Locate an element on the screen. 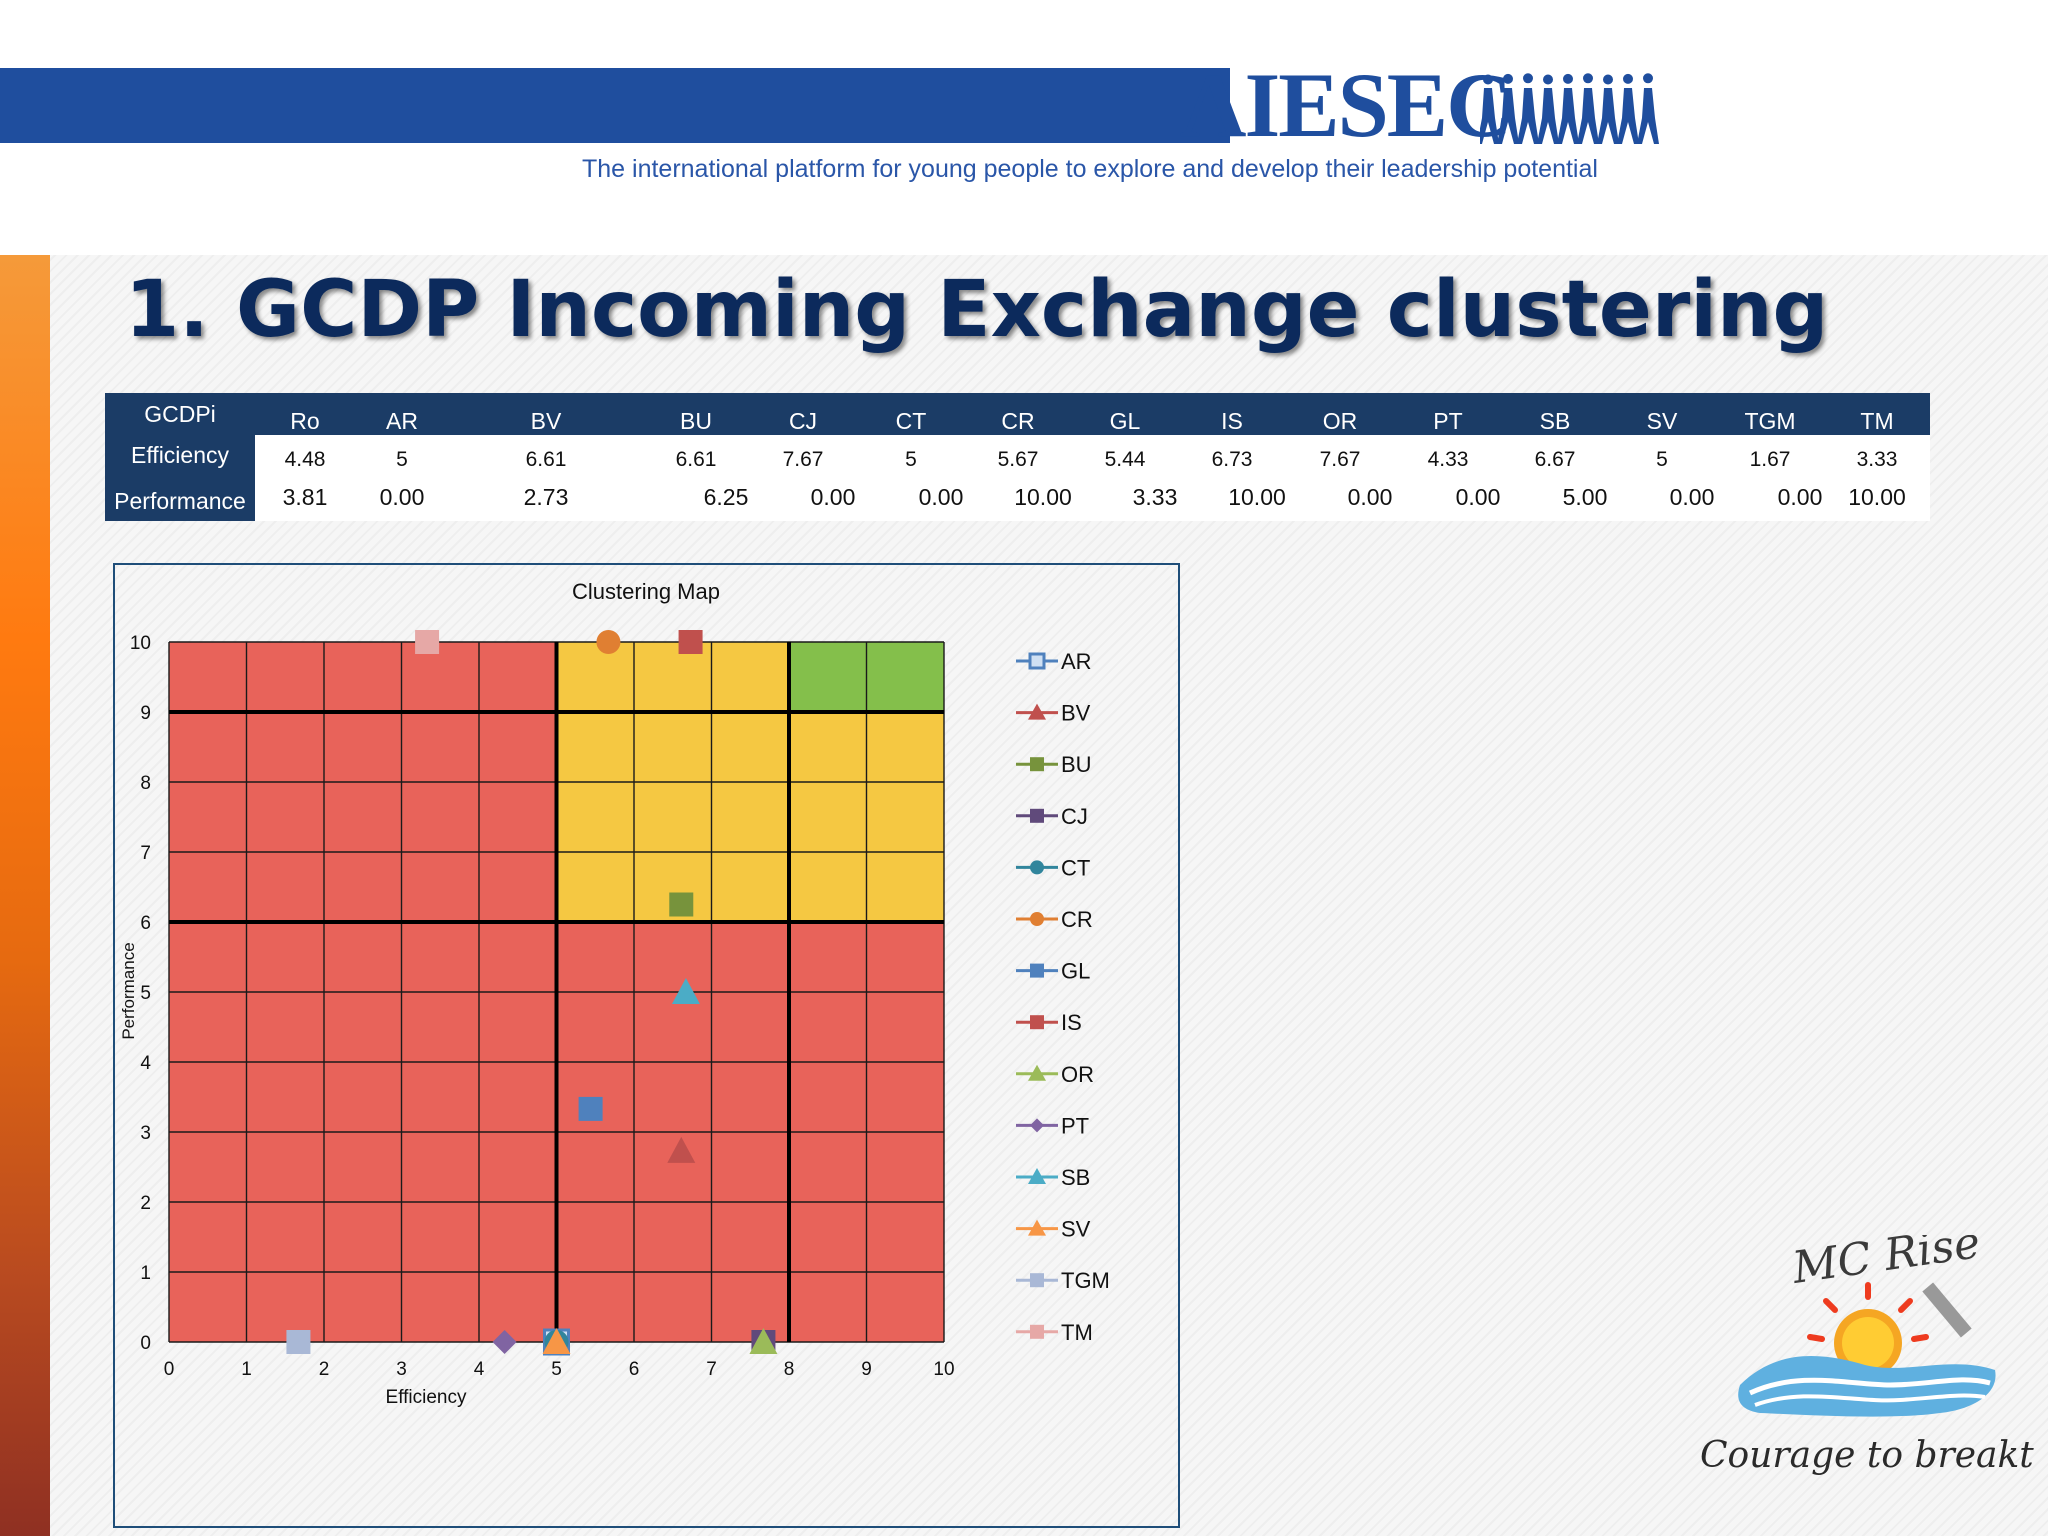  data-point-tm is located at coordinates (427, 642).